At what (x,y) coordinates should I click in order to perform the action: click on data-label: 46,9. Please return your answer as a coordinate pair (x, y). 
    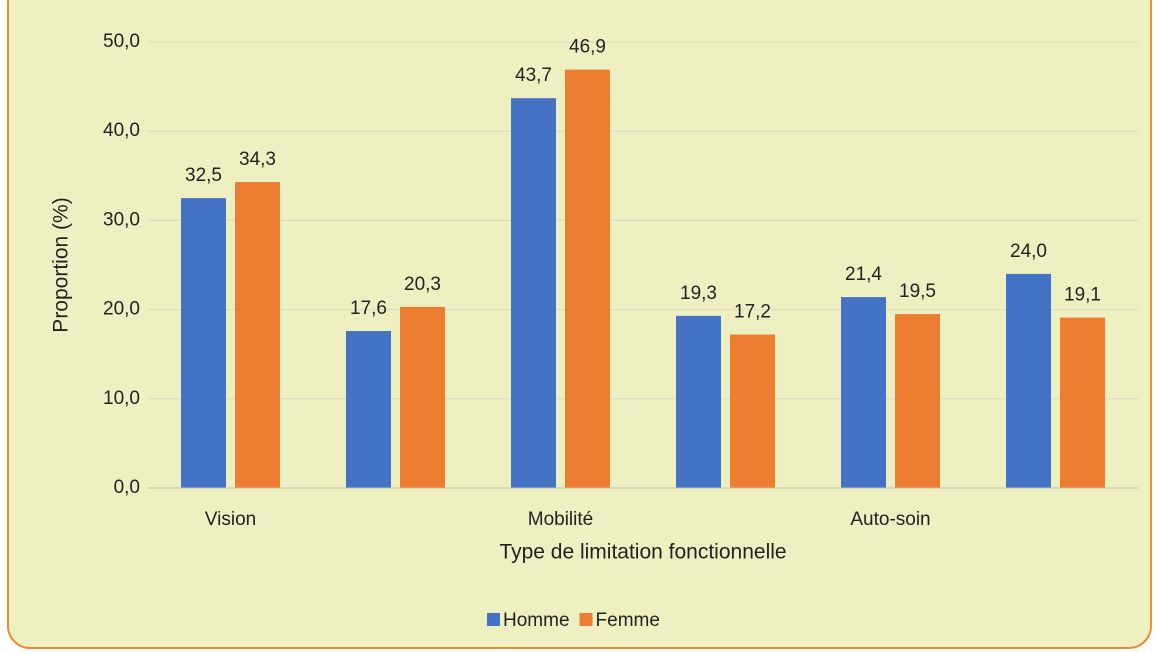
    Looking at the image, I should click on (587, 47).